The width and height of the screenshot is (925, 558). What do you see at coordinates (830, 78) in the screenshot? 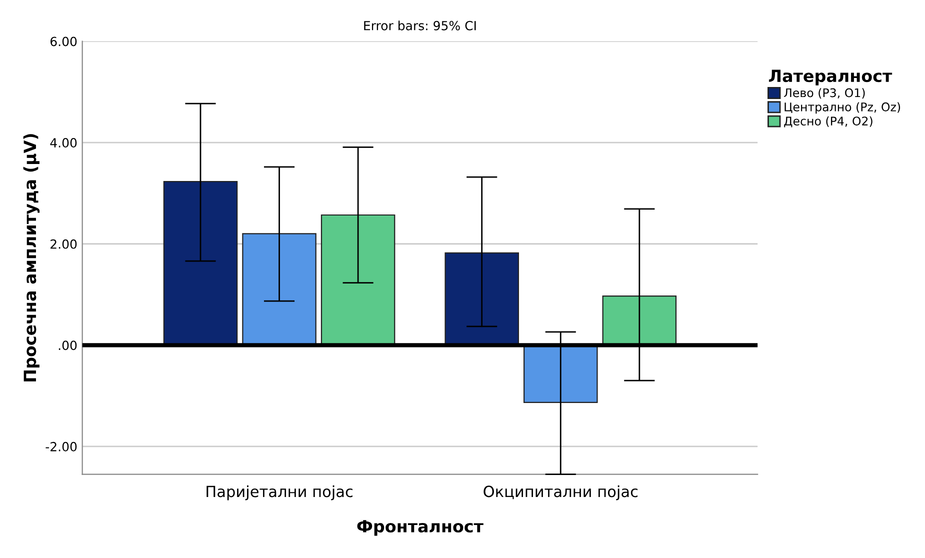
I see `legend-title: Латералност` at bounding box center [830, 78].